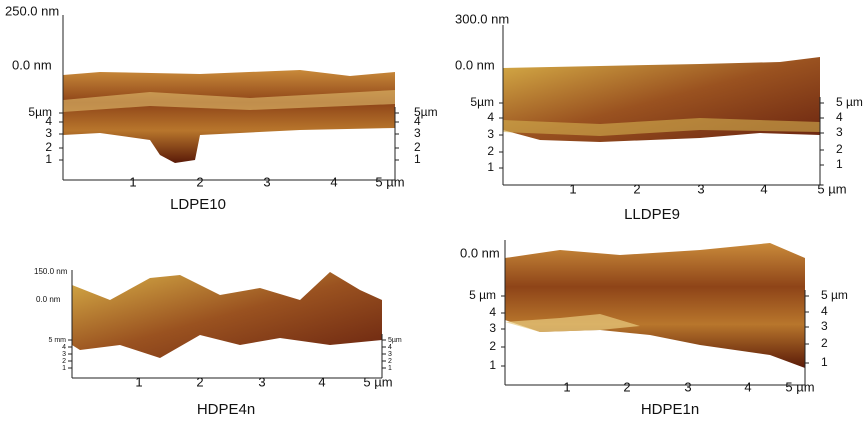 Image resolution: width=866 pixels, height=424 pixels. What do you see at coordinates (226, 409) in the screenshot?
I see `panel-caption: HDPE4n` at bounding box center [226, 409].